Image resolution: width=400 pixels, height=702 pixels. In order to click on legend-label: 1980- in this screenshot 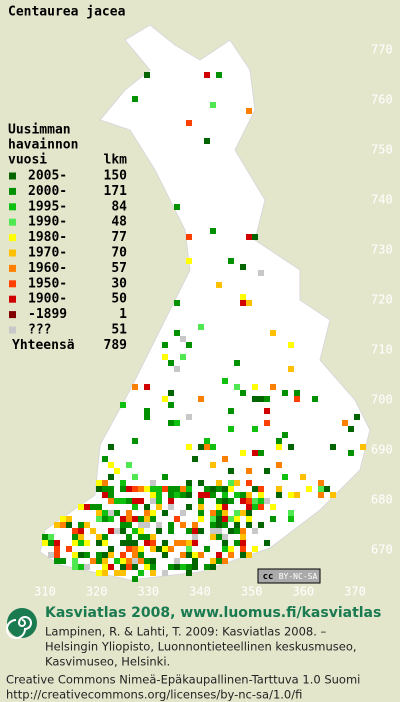, I will do `click(47, 237)`.